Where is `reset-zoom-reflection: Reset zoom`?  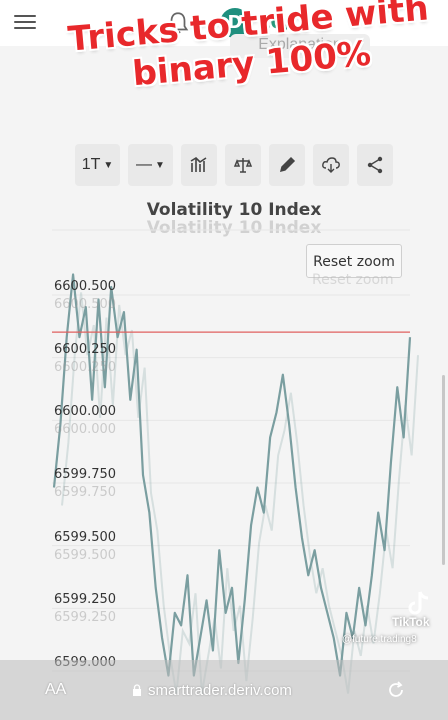
reset-zoom-reflection: Reset zoom is located at coordinates (353, 280).